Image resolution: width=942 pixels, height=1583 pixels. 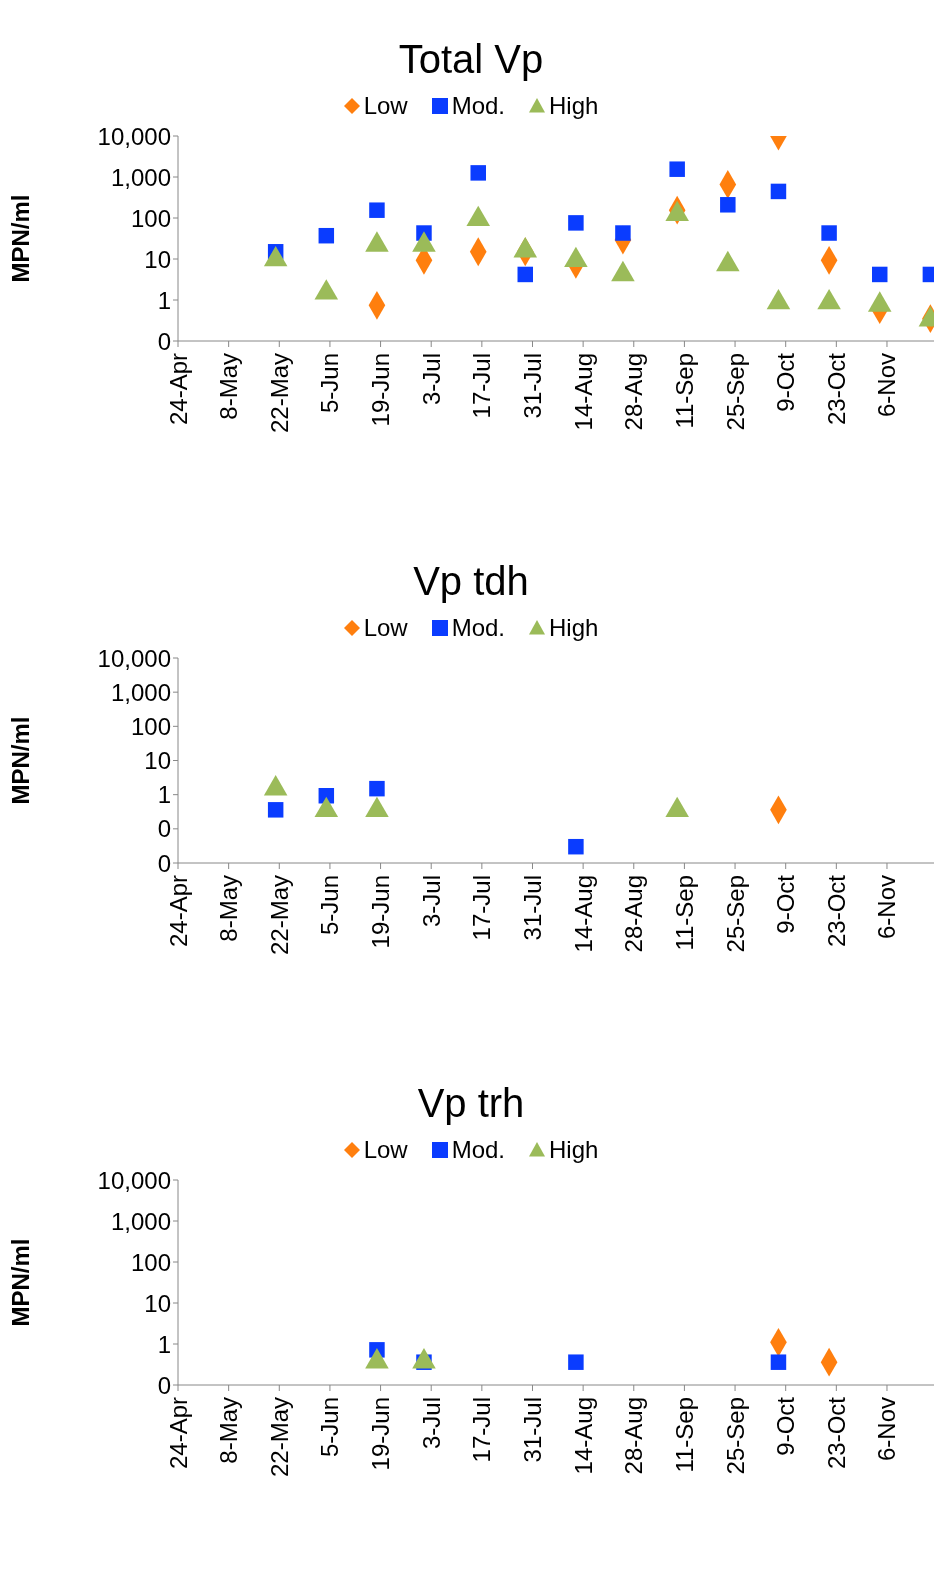 What do you see at coordinates (471, 59) in the screenshot?
I see `chart-title: Total Vp` at bounding box center [471, 59].